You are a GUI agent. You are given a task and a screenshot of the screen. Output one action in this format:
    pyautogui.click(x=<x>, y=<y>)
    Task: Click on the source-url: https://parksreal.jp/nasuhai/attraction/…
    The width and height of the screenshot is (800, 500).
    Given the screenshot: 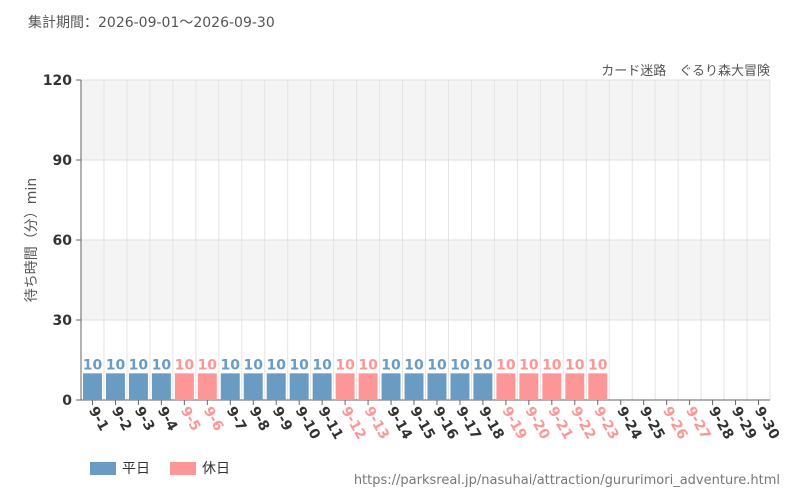 What is the action you would take?
    pyautogui.click(x=566, y=480)
    